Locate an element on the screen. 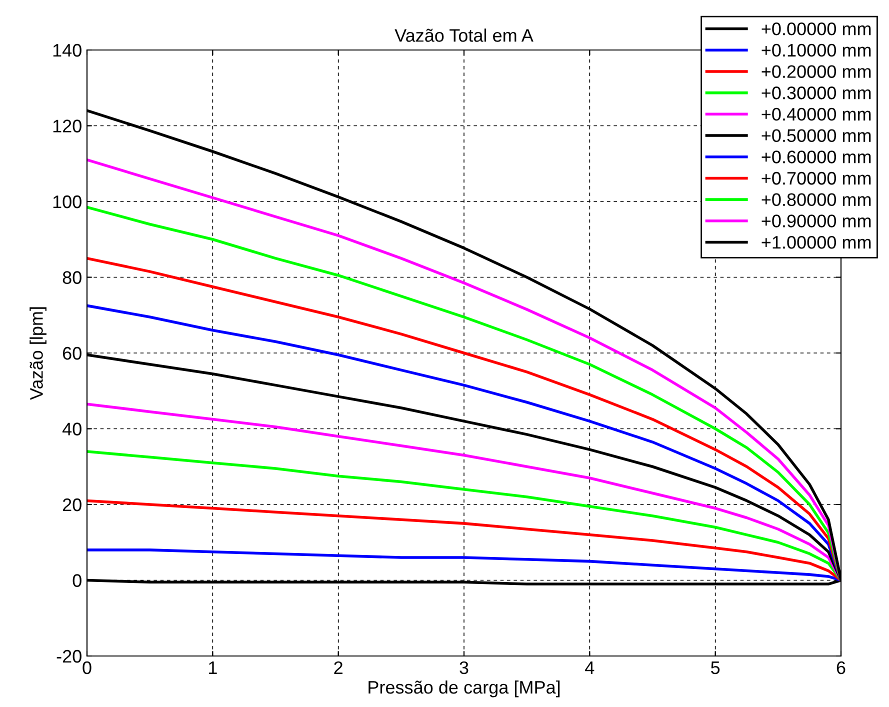  y-tick-label: 80 is located at coordinates (72, 277).